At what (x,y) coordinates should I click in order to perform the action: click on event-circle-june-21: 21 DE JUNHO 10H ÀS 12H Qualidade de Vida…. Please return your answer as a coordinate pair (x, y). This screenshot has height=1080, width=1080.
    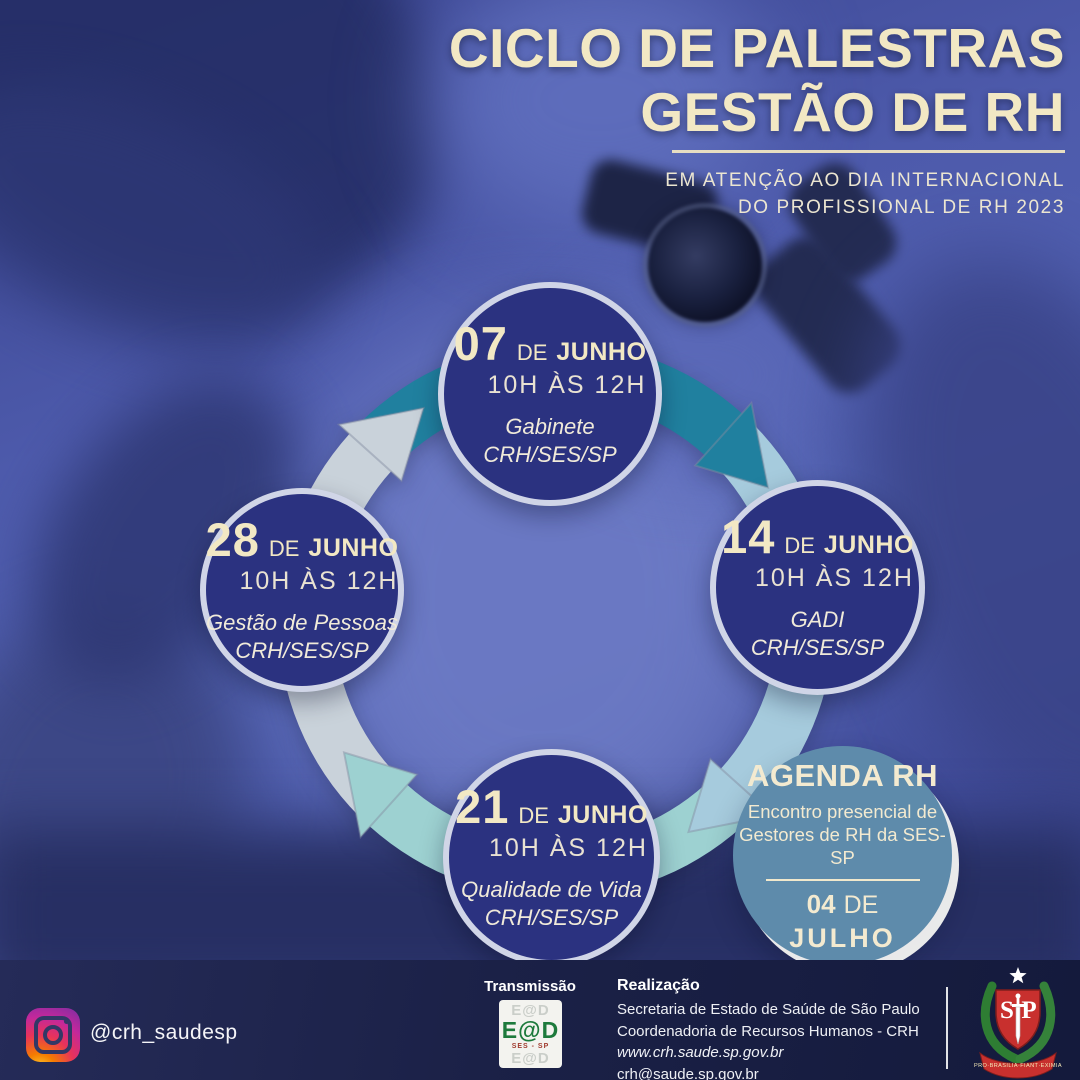
    Looking at the image, I should click on (551, 857).